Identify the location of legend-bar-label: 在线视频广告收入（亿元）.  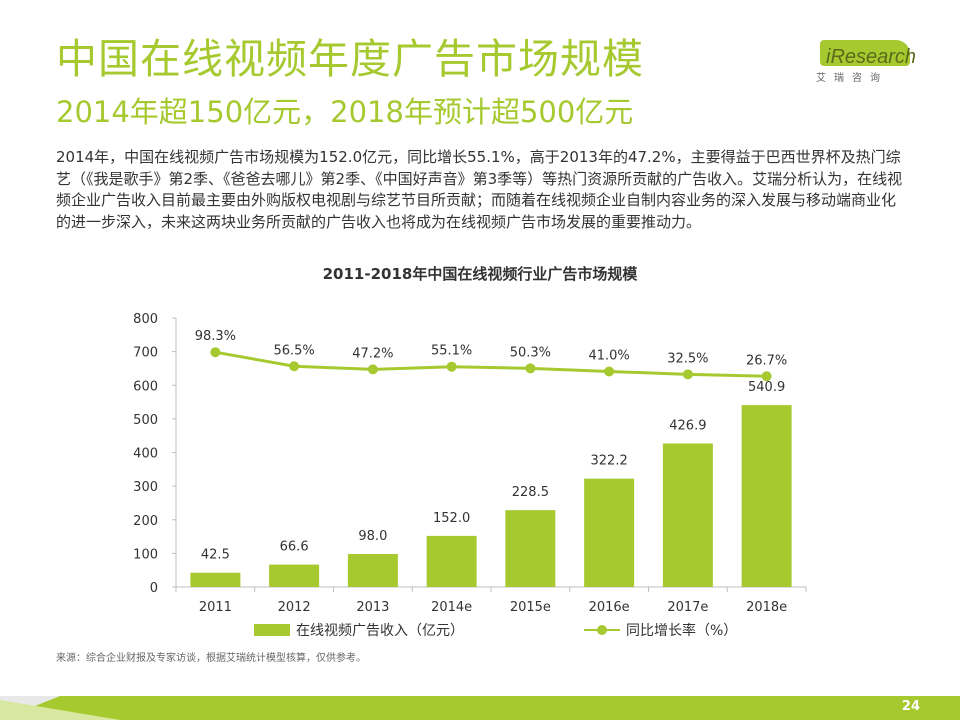
(380, 631).